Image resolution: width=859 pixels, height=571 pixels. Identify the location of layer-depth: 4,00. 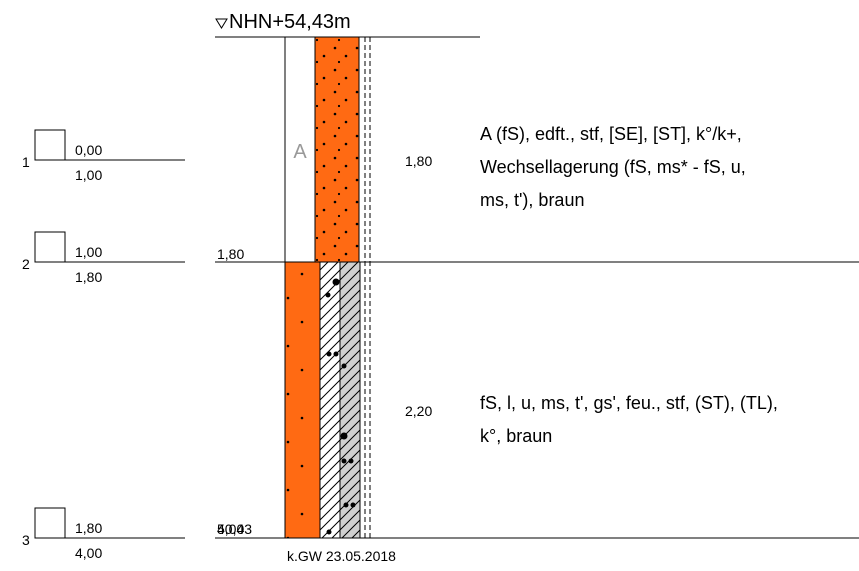
(230, 529).